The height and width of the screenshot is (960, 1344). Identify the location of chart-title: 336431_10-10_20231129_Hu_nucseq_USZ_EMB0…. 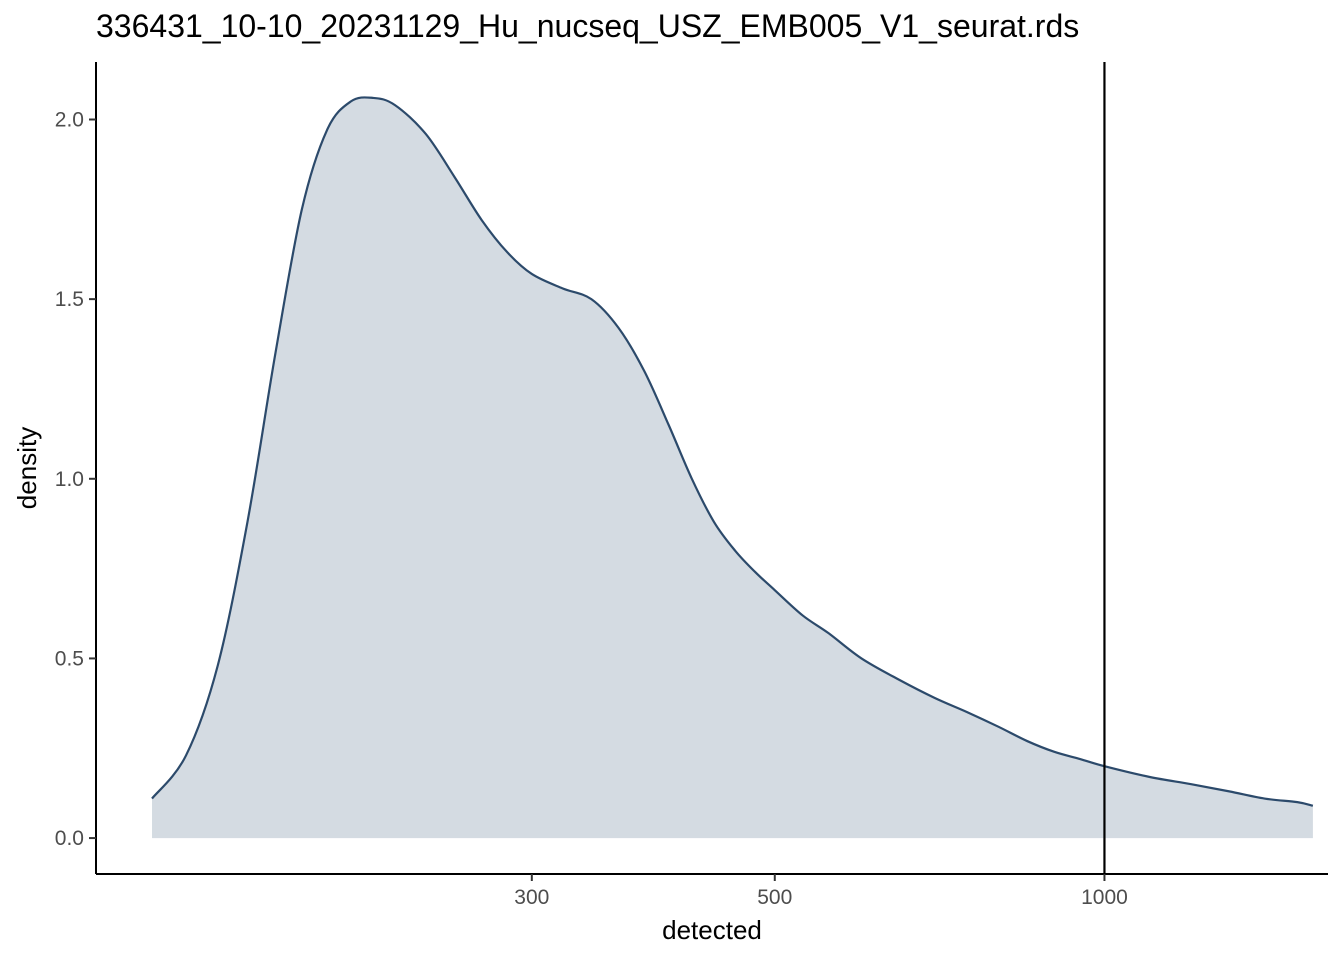
(588, 26).